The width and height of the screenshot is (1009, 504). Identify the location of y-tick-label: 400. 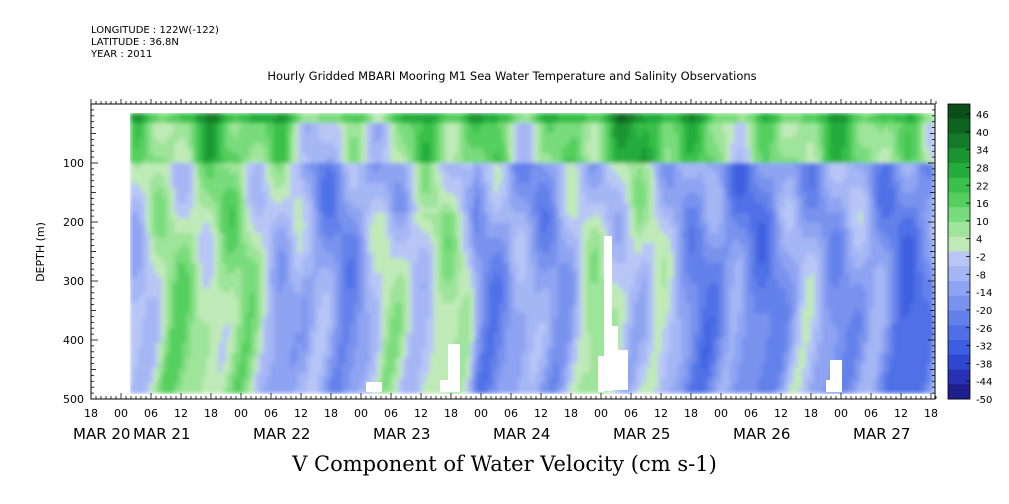
(73, 340).